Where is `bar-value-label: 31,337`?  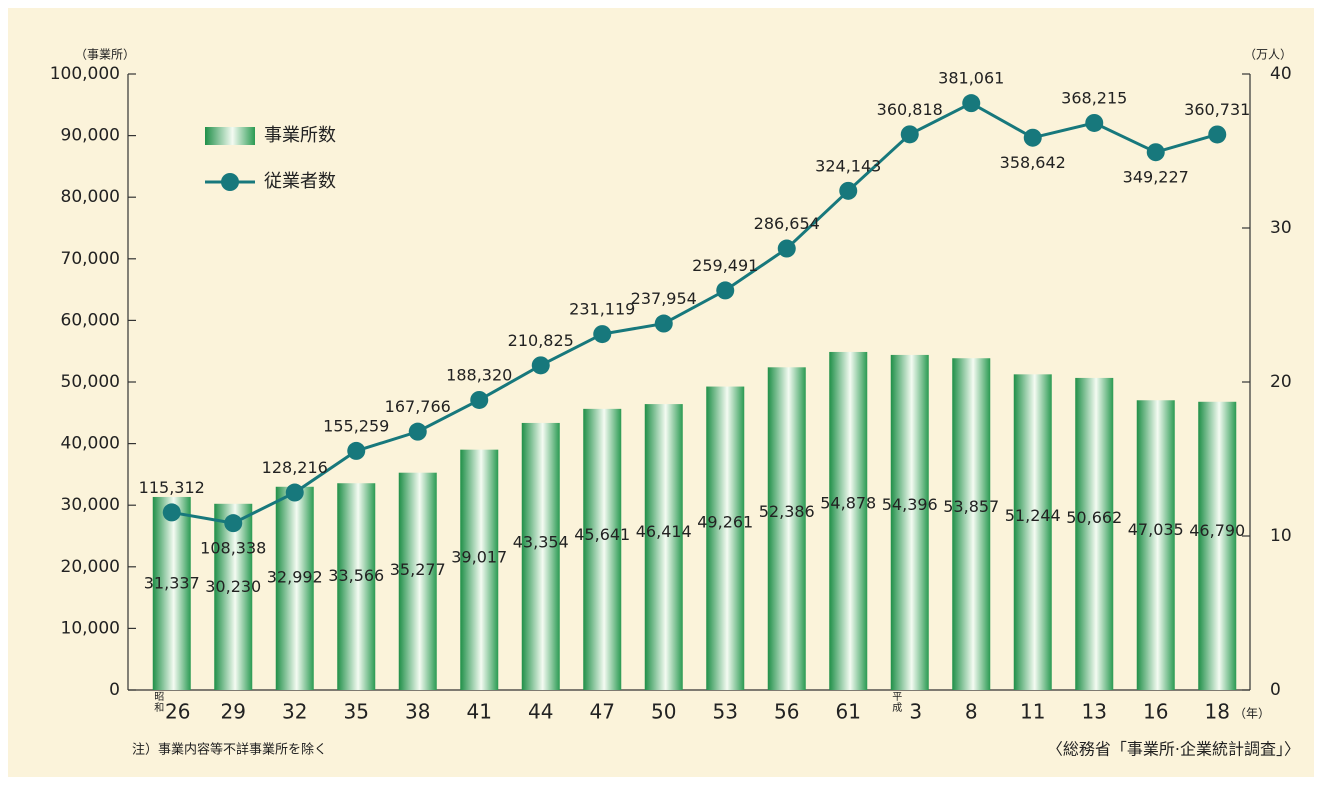 bar-value-label: 31,337 is located at coordinates (172, 582).